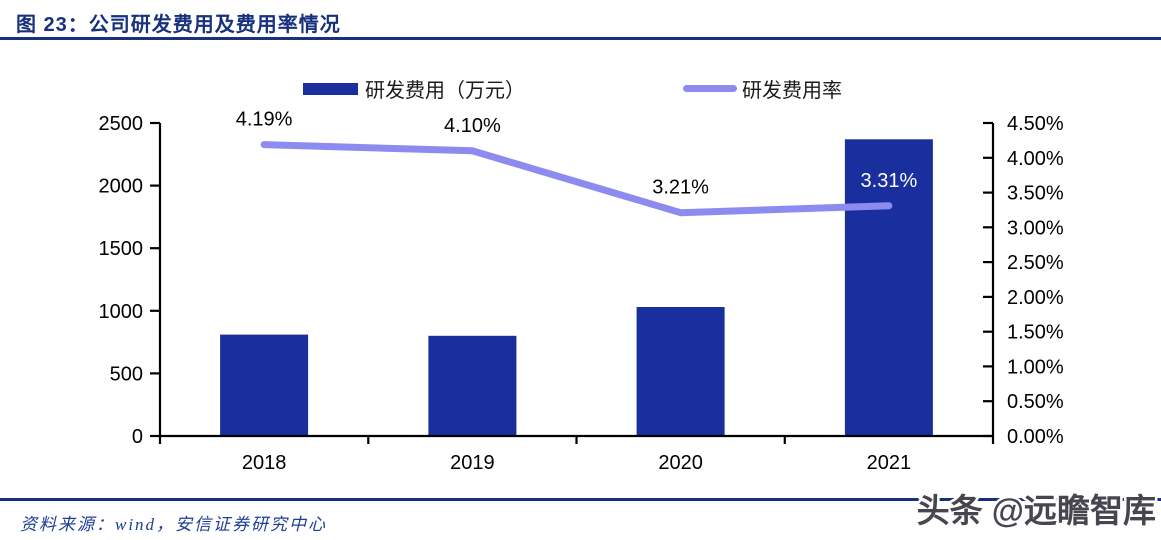  What do you see at coordinates (680, 188) in the screenshot?
I see `rate-point-label-2020: 3.21%` at bounding box center [680, 188].